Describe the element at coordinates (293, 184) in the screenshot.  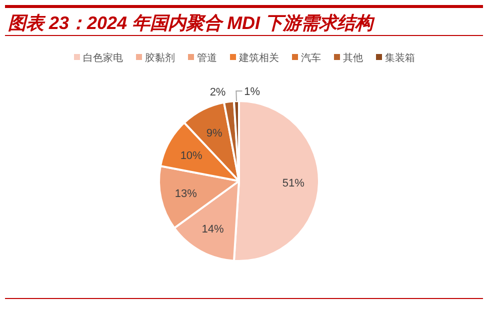
I see `data-label: 51%` at that location.